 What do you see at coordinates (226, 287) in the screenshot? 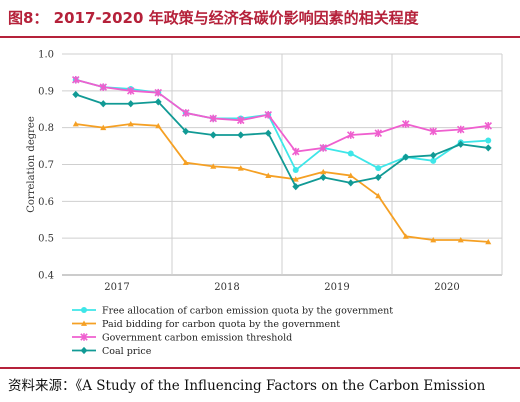
I see `x-tick-label: 2018` at bounding box center [226, 287].